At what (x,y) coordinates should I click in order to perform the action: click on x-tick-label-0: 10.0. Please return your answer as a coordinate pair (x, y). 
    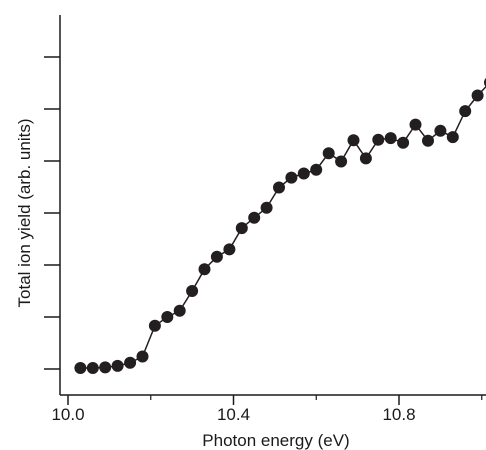
    Looking at the image, I should click on (67, 414).